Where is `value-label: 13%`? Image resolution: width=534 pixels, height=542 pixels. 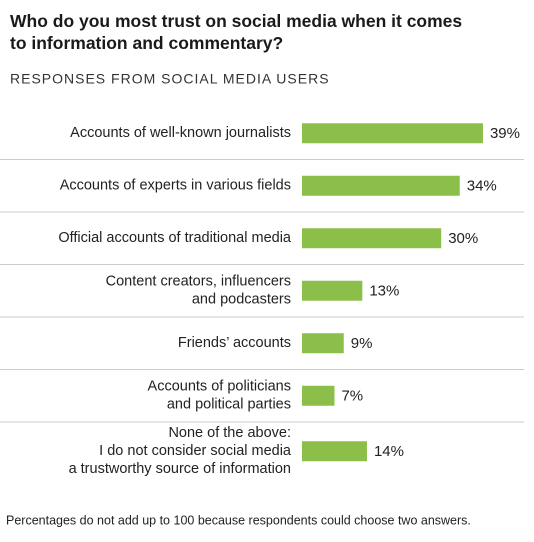 value-label: 13% is located at coordinates (384, 291).